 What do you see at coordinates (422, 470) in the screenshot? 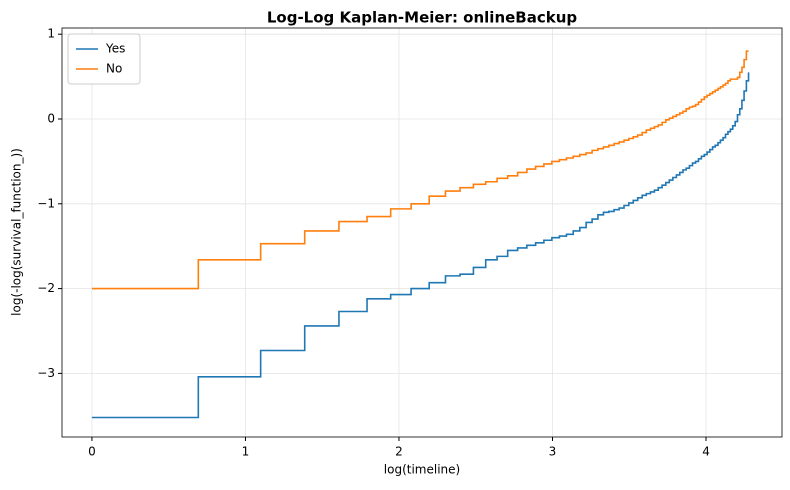
I see `x-axis-label: log(timeline)` at bounding box center [422, 470].